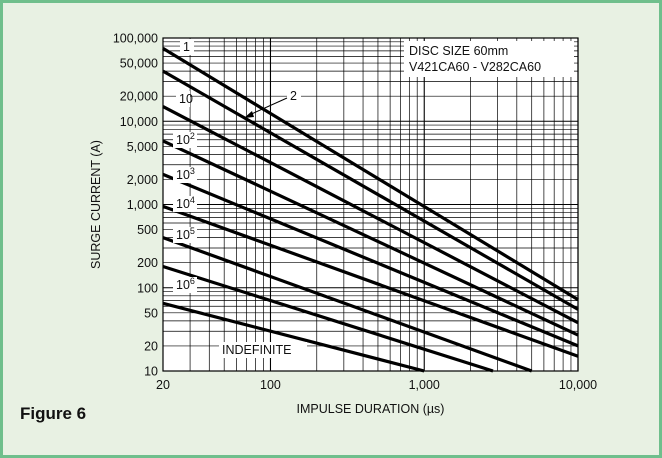 The height and width of the screenshot is (458, 662). I want to click on x-tick-label: 1,000, so click(424, 385).